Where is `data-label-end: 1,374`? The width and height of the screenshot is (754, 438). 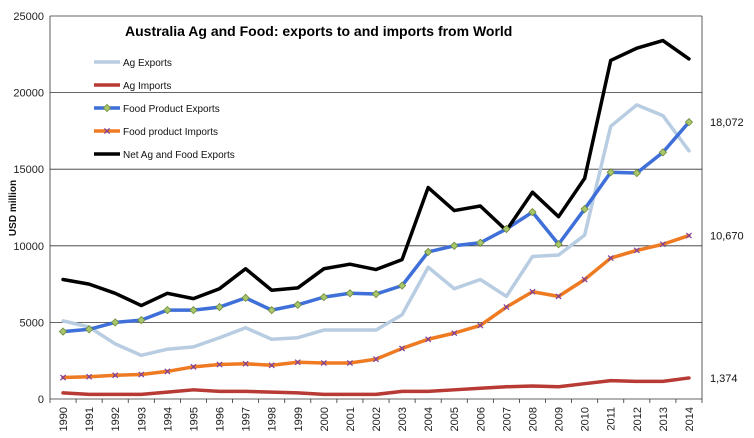 data-label-end: 1,374 is located at coordinates (724, 379).